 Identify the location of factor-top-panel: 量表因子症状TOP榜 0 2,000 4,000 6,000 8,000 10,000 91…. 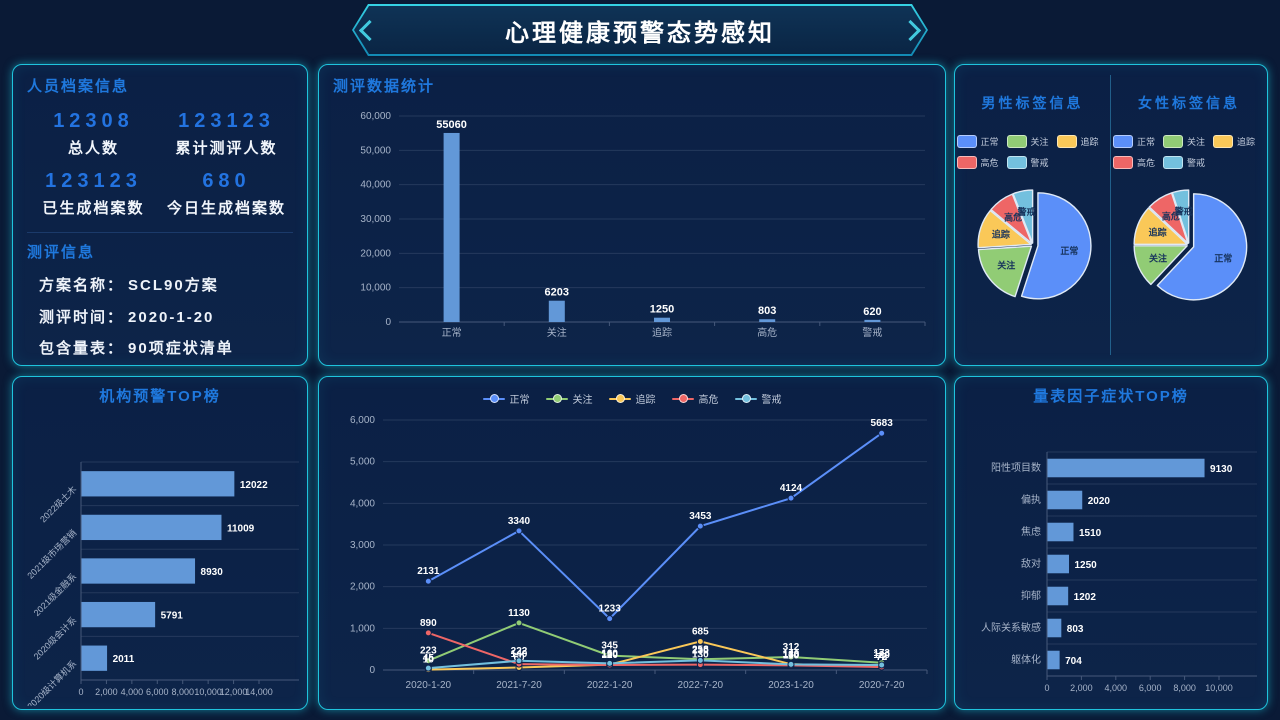
(1111, 543).